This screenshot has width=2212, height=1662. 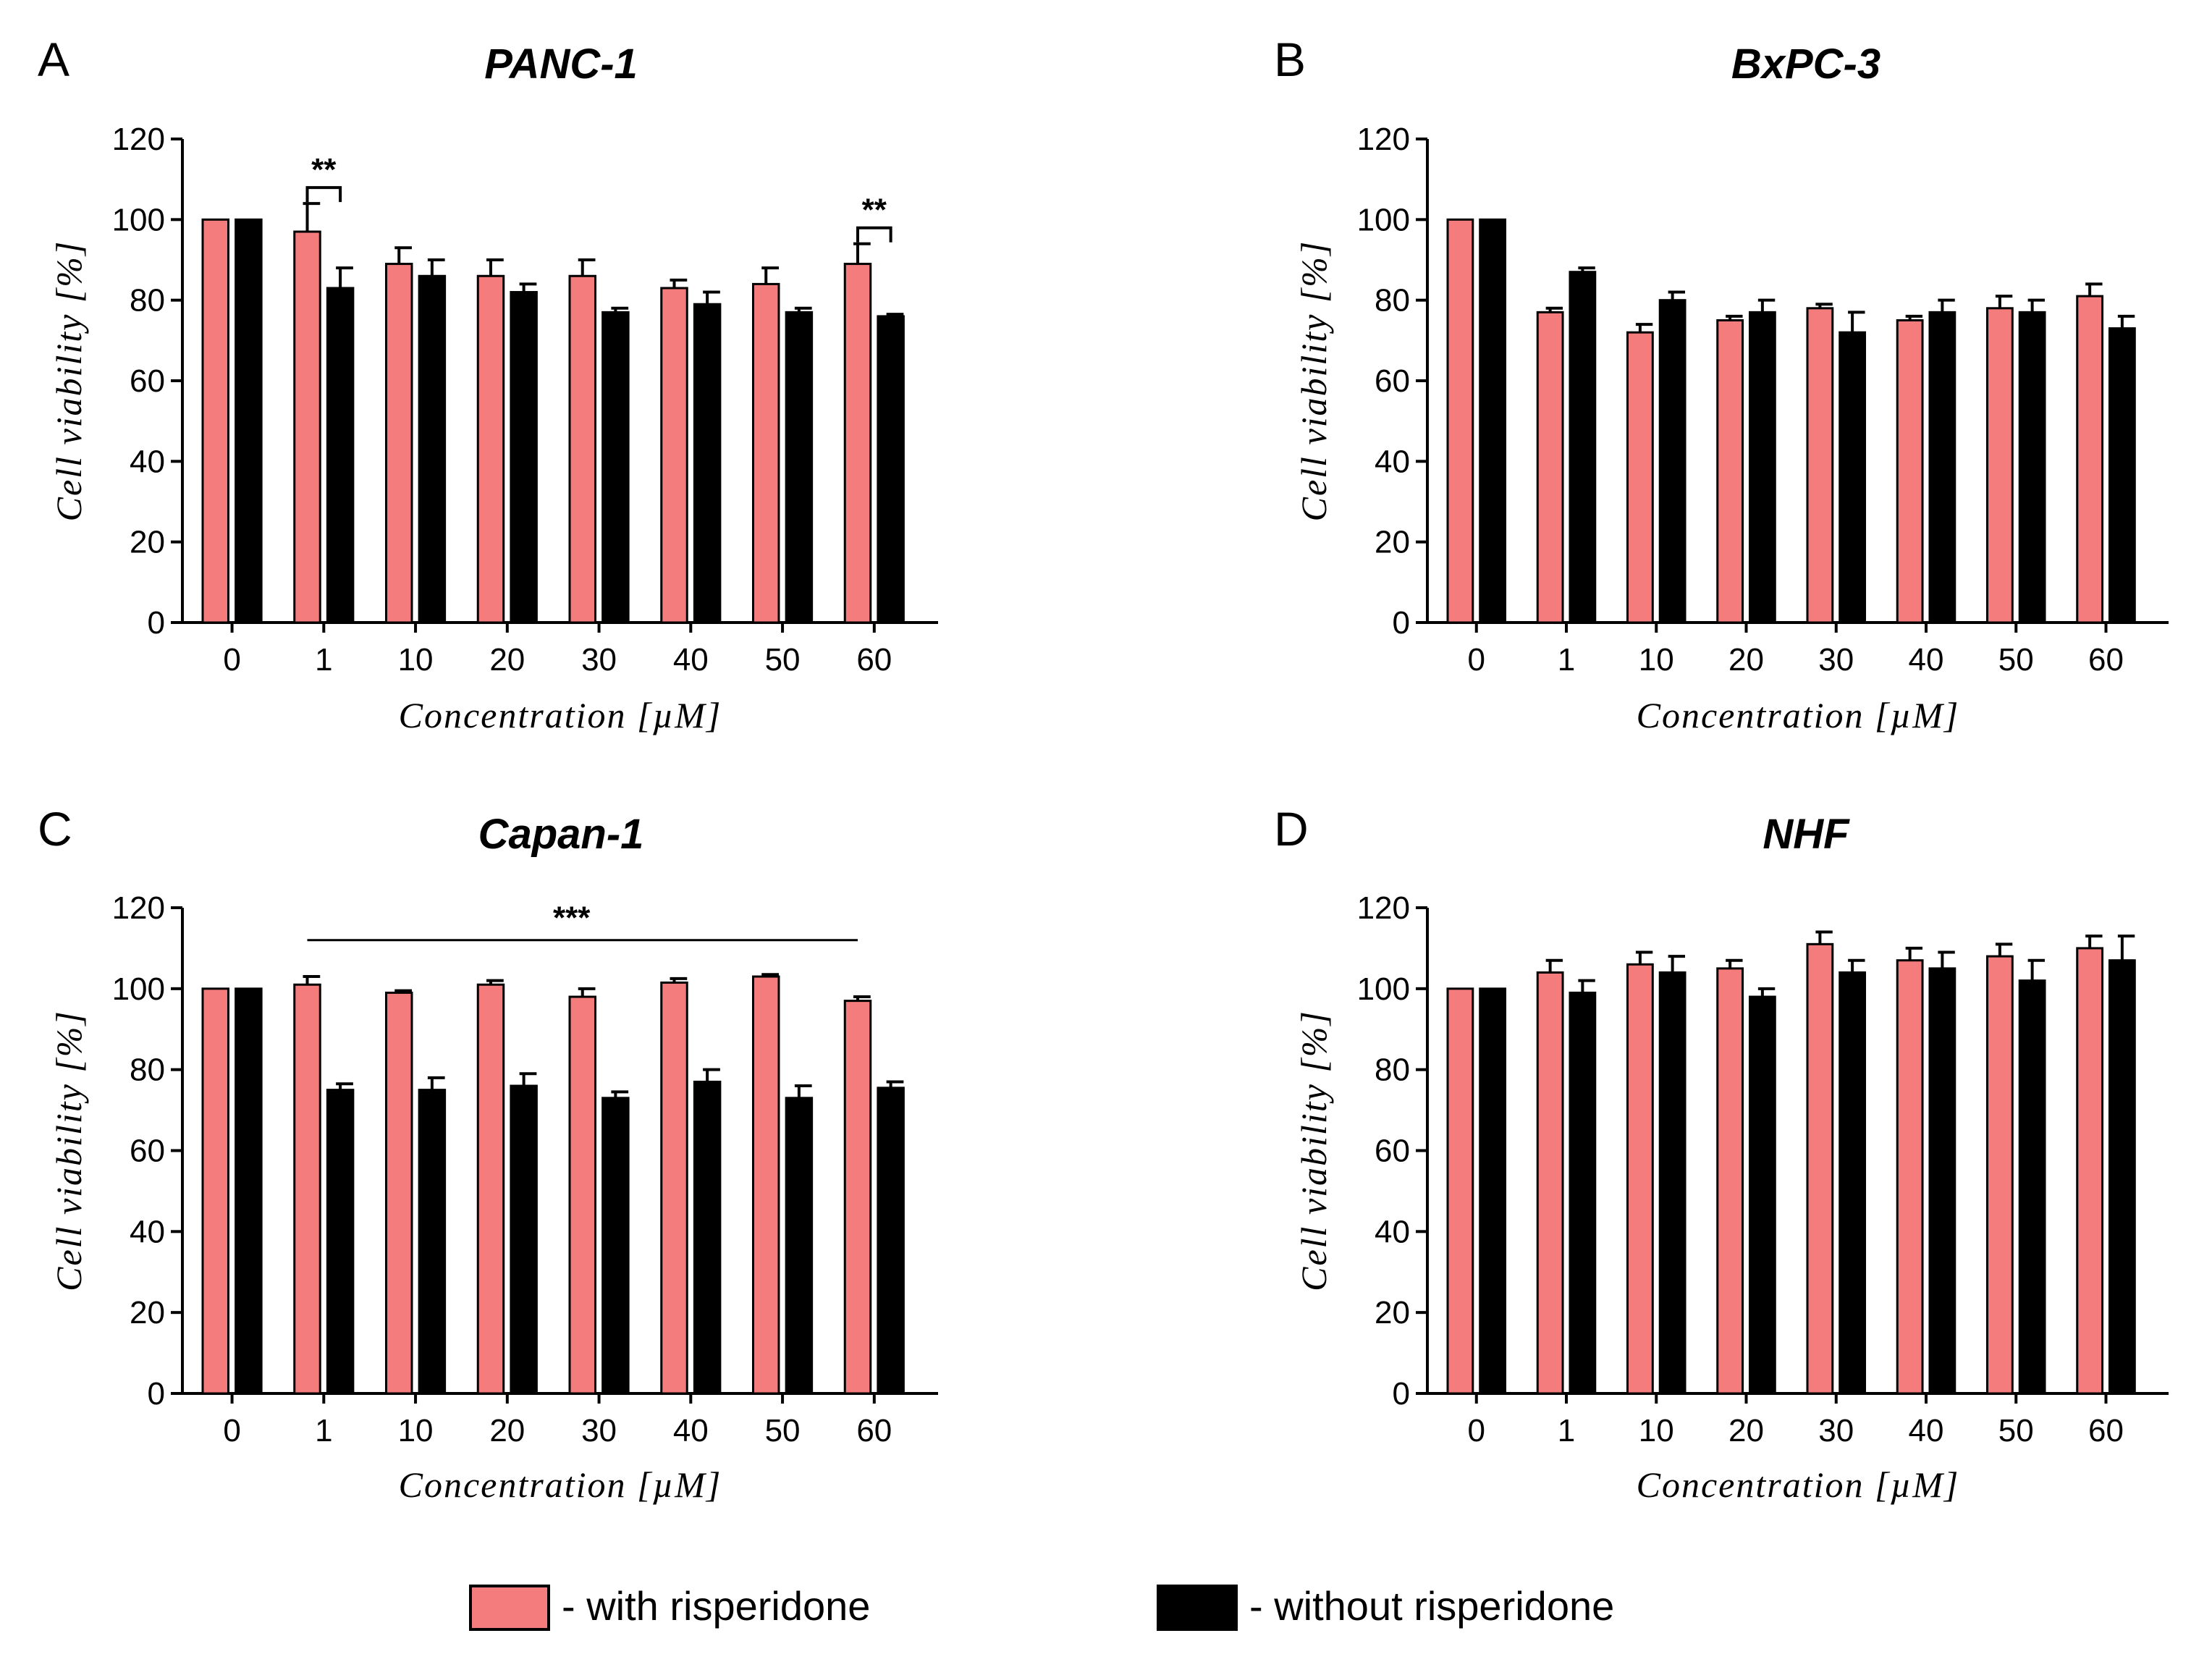 What do you see at coordinates (1746, 660) in the screenshot?
I see `x-tick-label: 20` at bounding box center [1746, 660].